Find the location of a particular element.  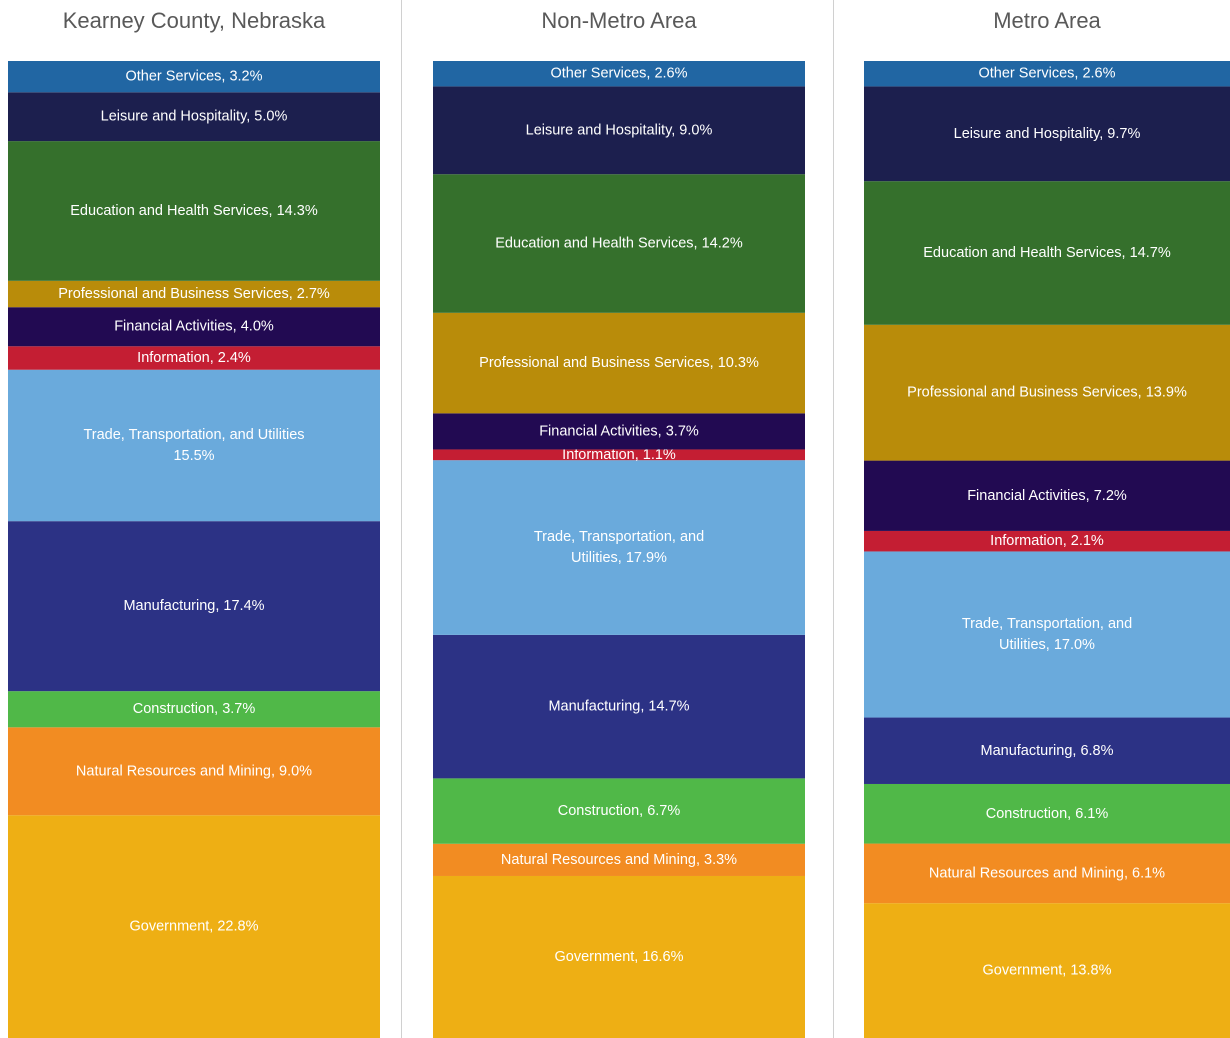

data-label-line: Financial Activities, 7.2% is located at coordinates (1047, 496).